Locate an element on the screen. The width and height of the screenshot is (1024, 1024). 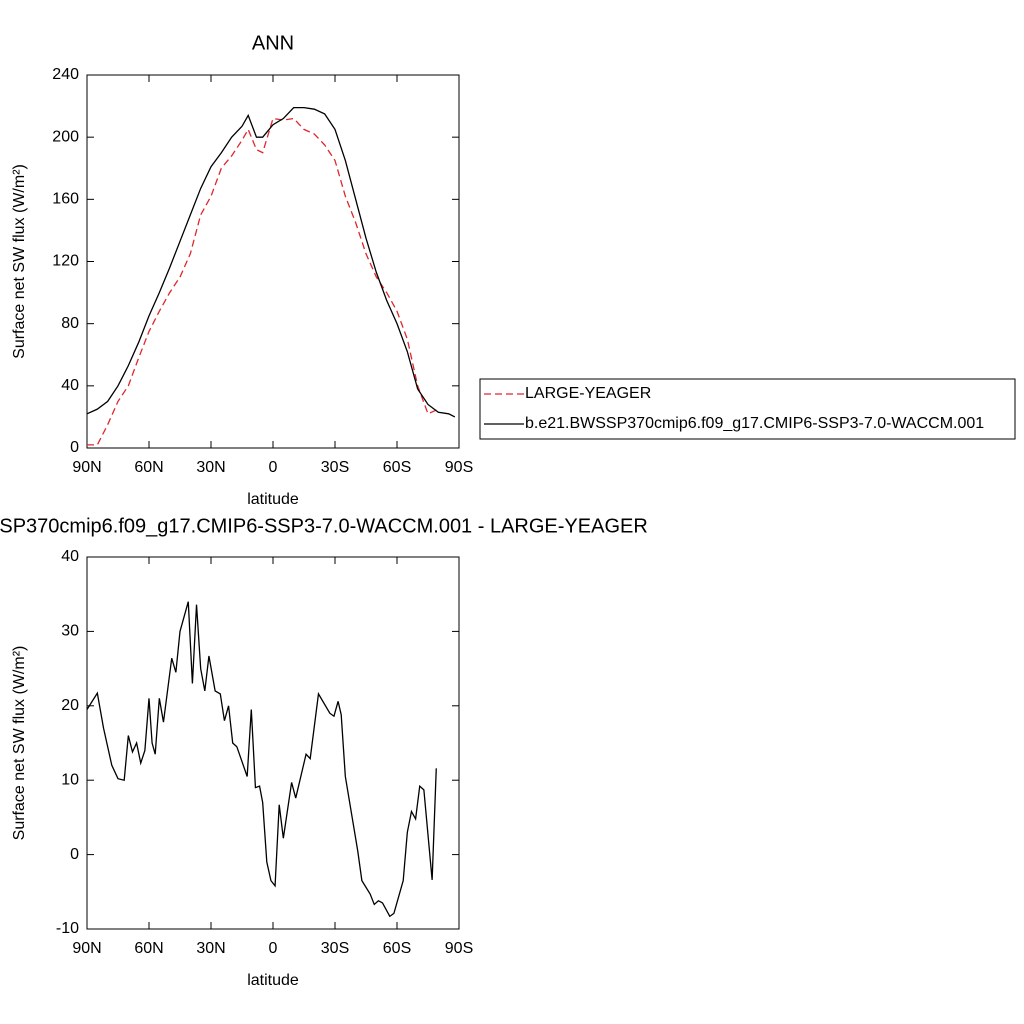
y-tick-label: 120 is located at coordinates (65, 261).